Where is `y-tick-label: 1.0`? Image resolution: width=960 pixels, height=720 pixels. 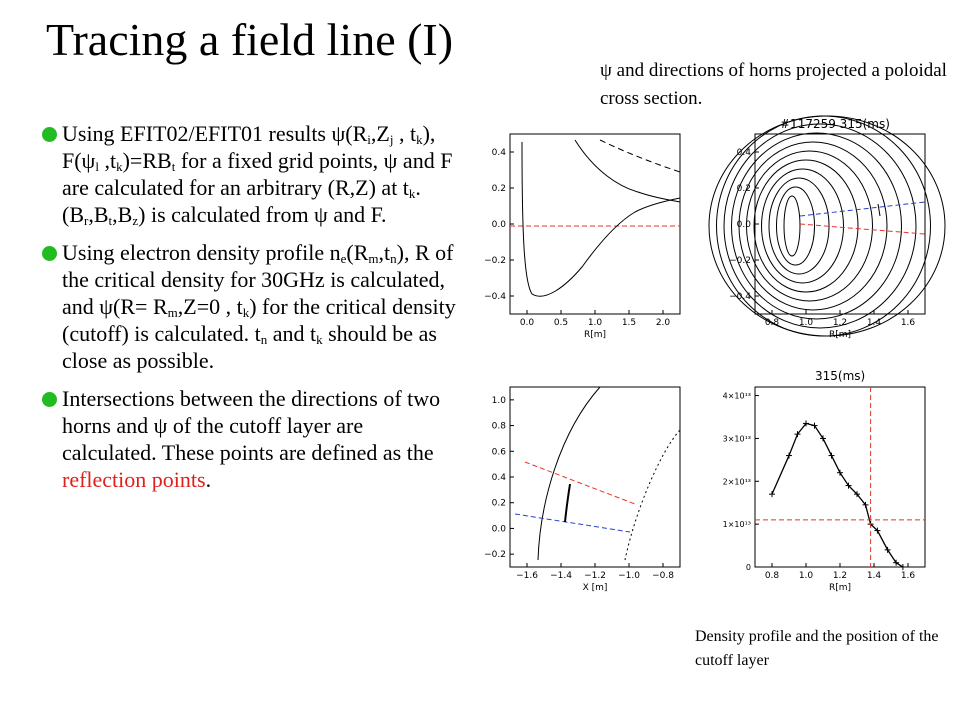
y-tick-label: 1.0 is located at coordinates (499, 401).